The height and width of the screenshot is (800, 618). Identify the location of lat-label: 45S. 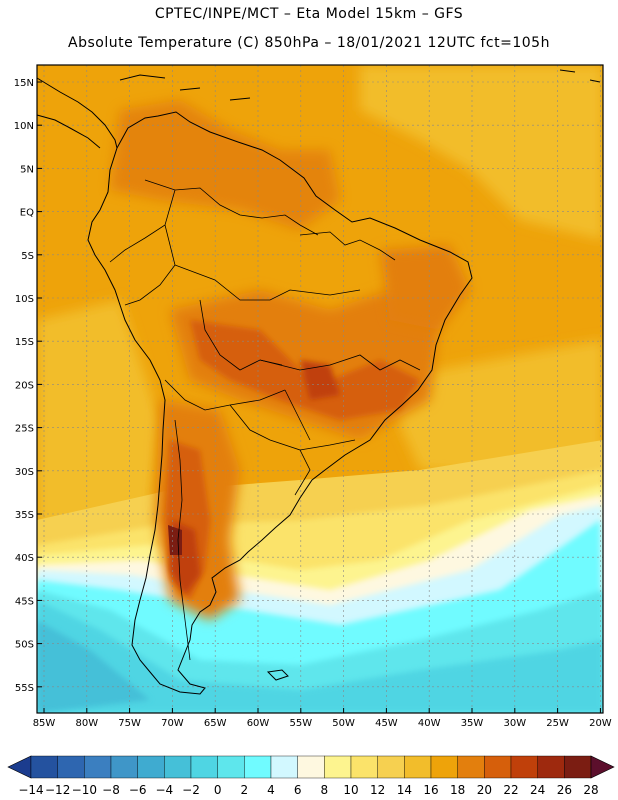
(24, 601).